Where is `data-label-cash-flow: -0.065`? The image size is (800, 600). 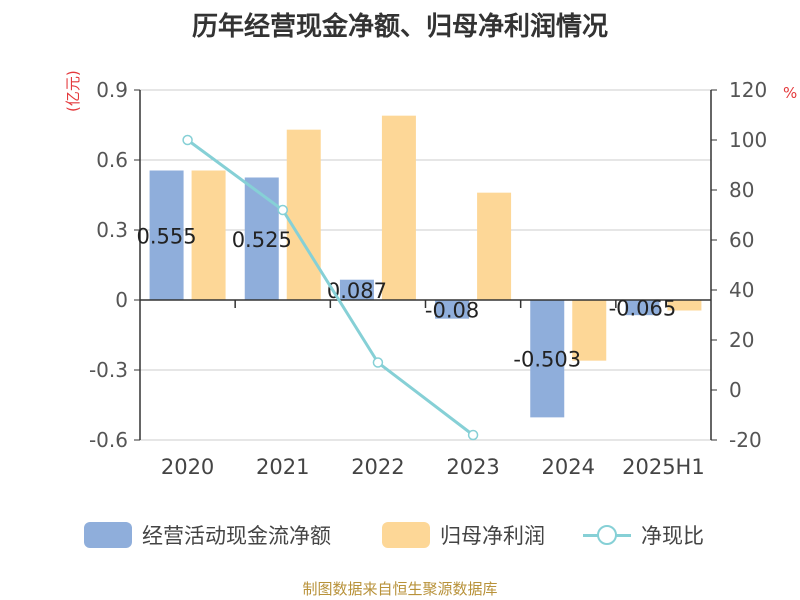
data-label-cash-flow: -0.065 is located at coordinates (643, 309).